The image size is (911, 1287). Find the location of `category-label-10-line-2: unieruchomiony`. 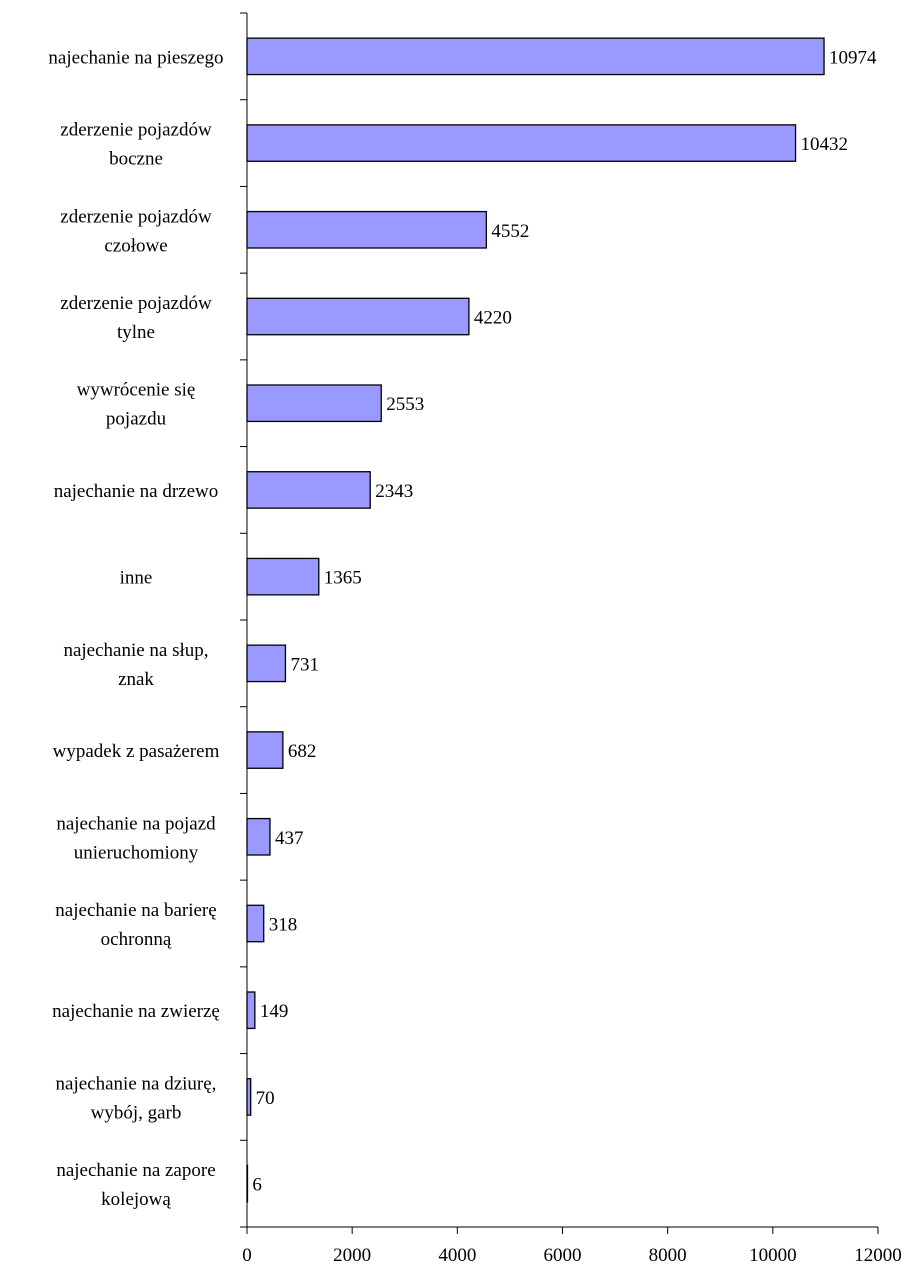

category-label-10-line-2: unieruchomiony is located at coordinates (136, 852).